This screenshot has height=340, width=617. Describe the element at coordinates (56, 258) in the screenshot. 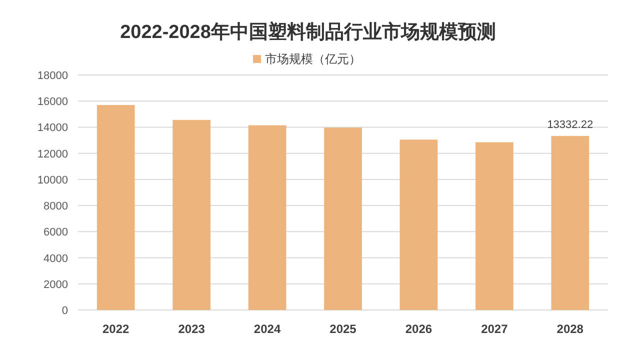

I see `y-tick-label: 4000` at that location.